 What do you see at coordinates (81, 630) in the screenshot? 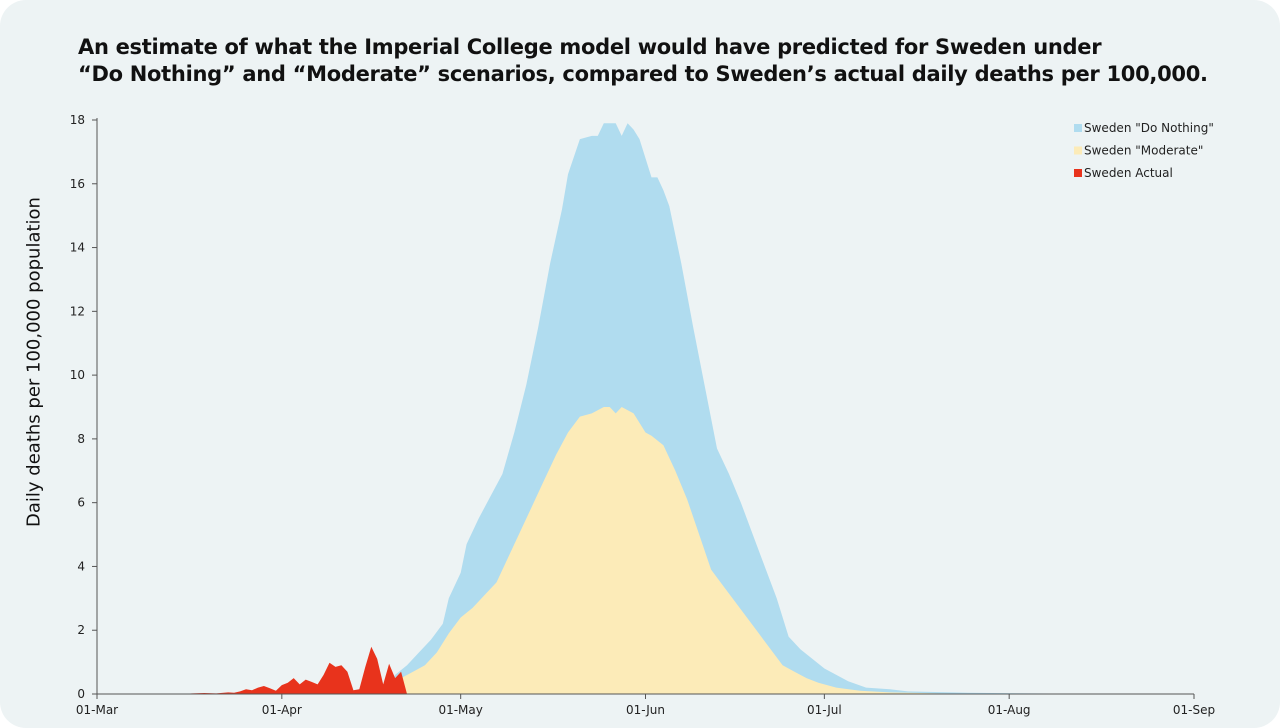
I see `y-tick-label: 2` at bounding box center [81, 630].